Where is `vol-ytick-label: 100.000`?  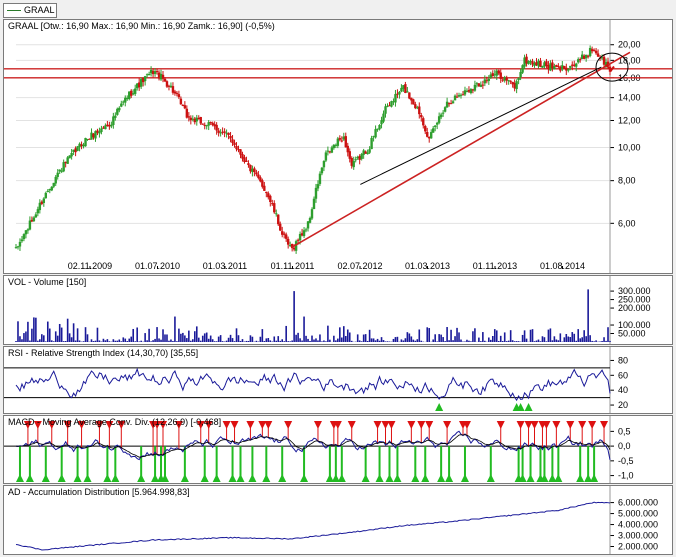
vol-ytick-label: 100.000 is located at coordinates (634, 325).